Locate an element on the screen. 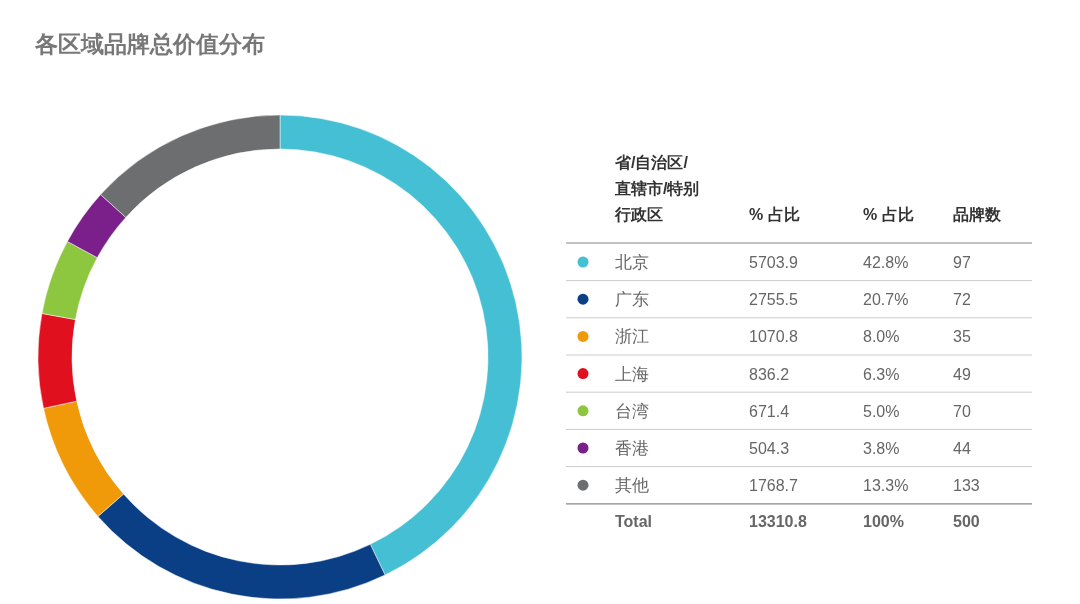 The height and width of the screenshot is (604, 1080). text: 35 is located at coordinates (962, 337).